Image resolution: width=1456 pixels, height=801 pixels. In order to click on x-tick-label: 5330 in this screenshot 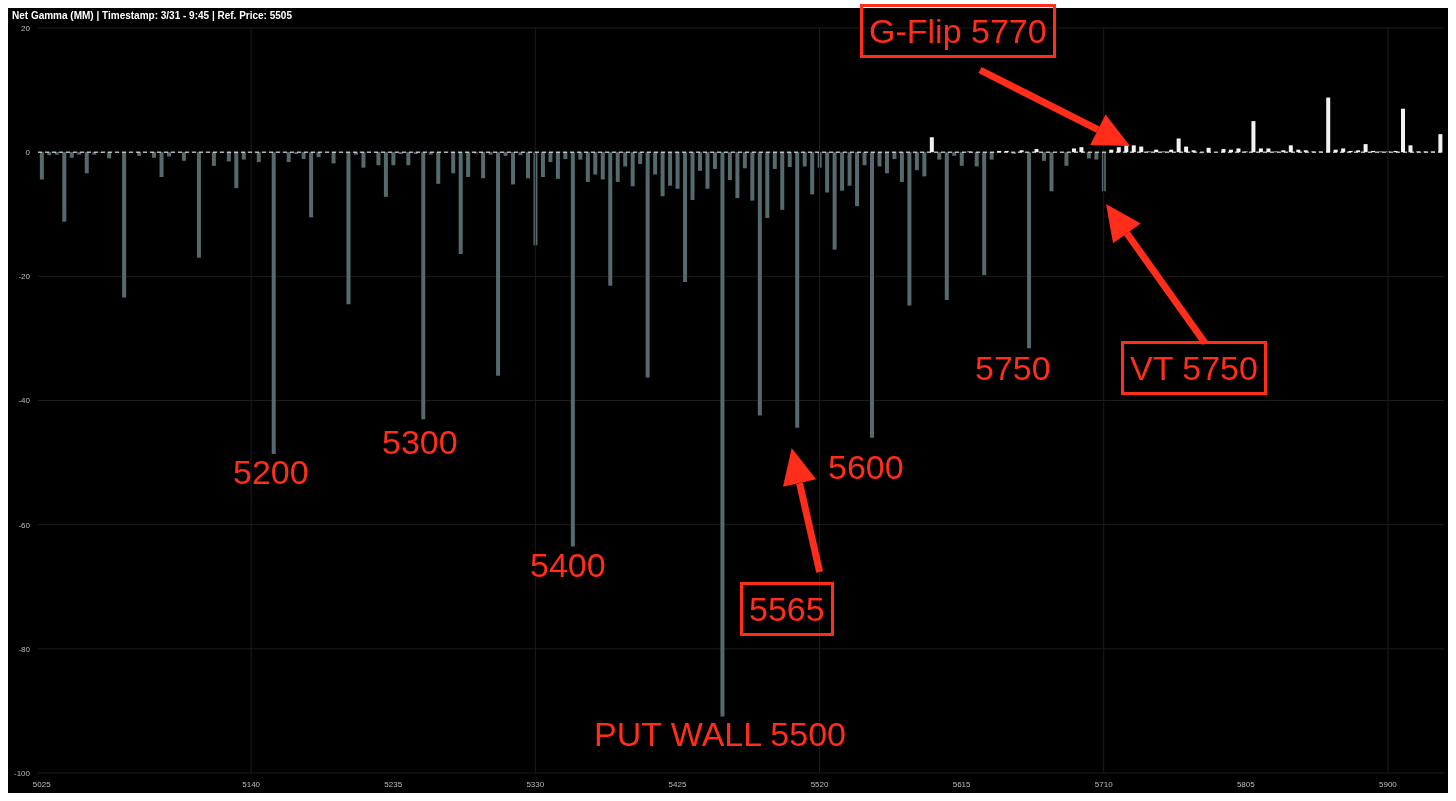, I will do `click(535, 784)`.